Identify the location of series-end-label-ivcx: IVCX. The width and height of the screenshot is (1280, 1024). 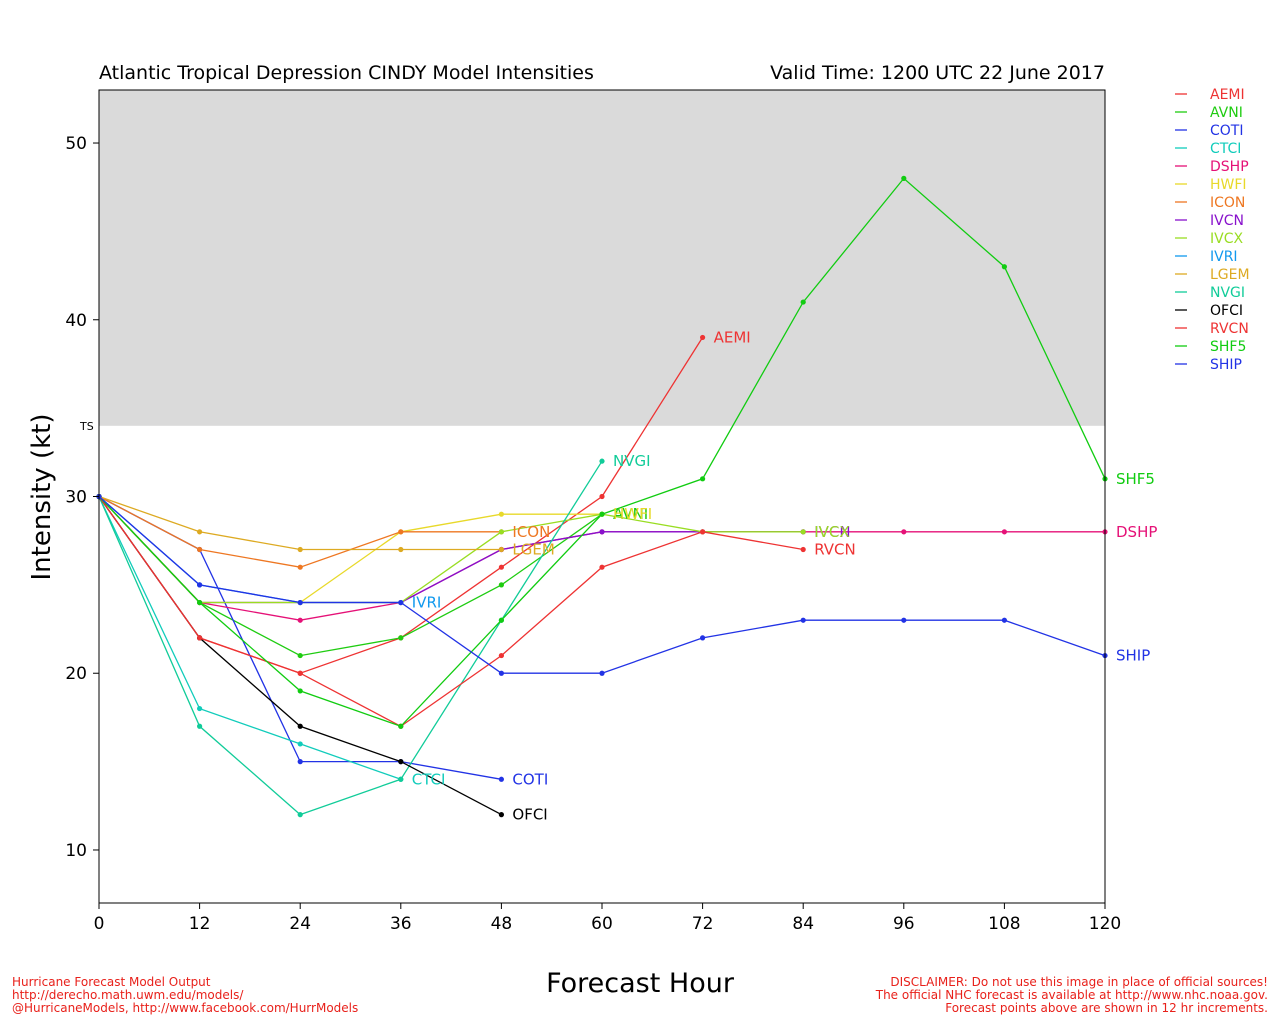
(831, 532).